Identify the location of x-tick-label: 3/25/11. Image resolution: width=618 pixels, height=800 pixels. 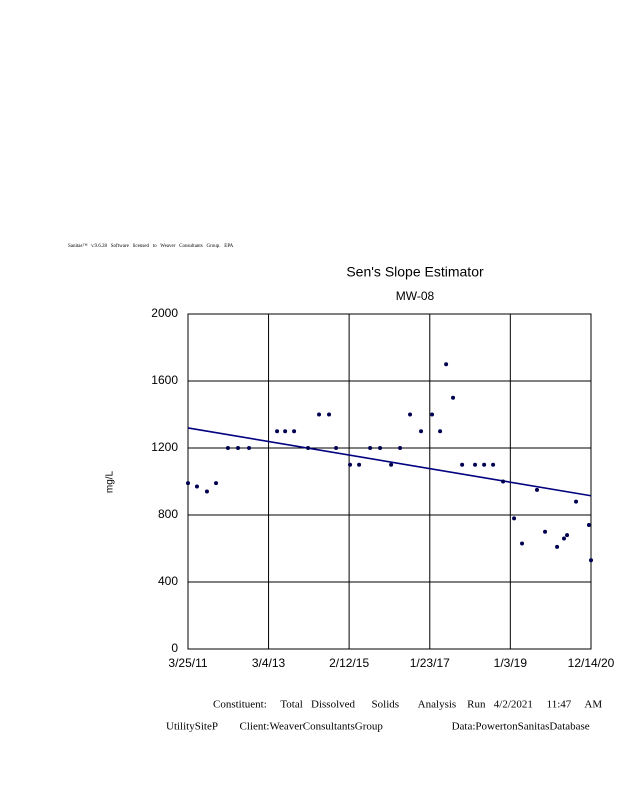
(187, 663).